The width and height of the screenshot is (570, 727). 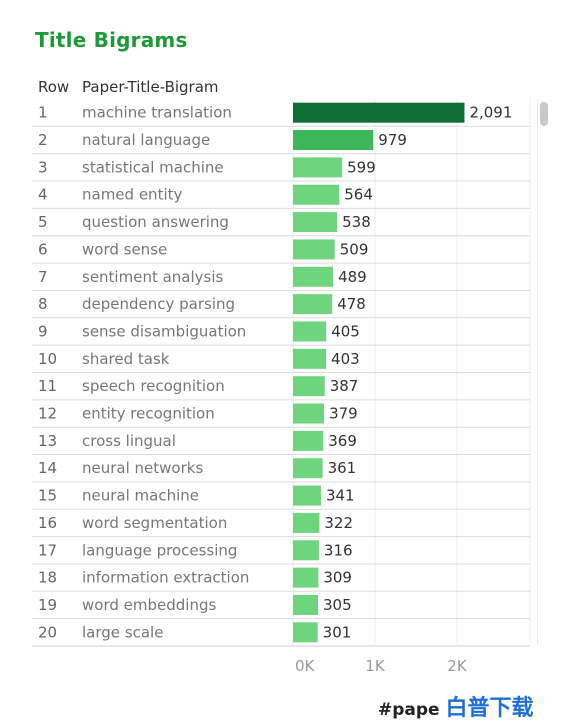 I want to click on bigram-label: dependency parsing, so click(x=158, y=304).